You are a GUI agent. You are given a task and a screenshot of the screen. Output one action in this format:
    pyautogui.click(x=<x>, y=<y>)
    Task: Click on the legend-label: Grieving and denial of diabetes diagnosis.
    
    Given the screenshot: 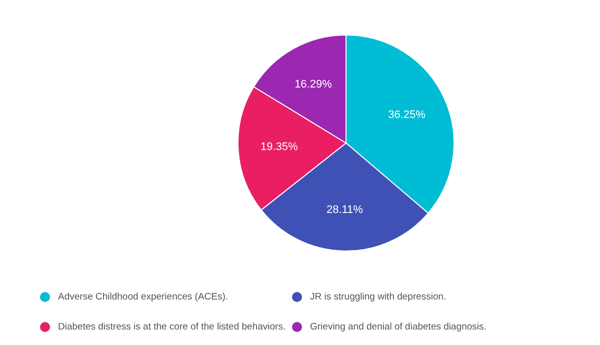 What is the action you would take?
    pyautogui.click(x=398, y=327)
    